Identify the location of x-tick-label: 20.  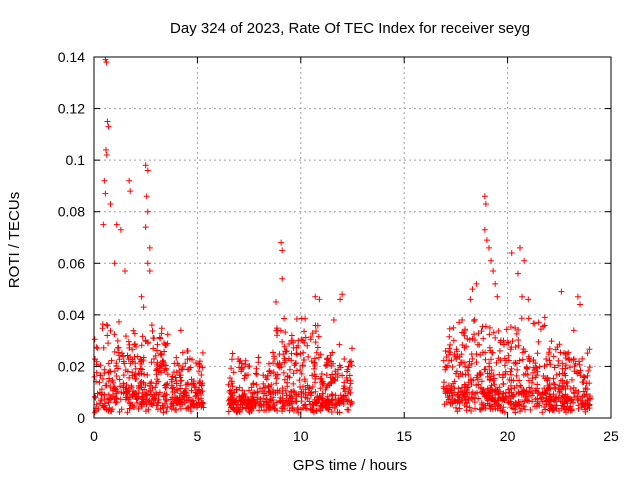
(508, 436).